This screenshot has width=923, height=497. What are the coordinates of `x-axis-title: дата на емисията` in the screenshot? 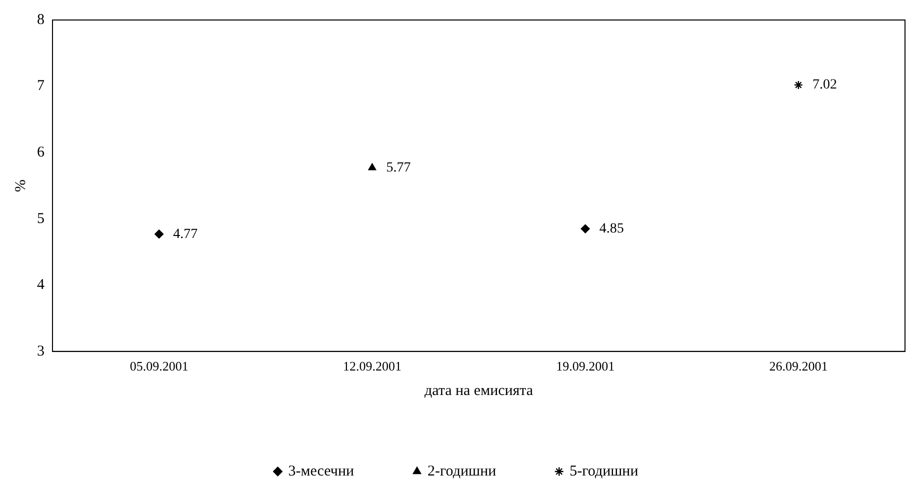 It's located at (479, 390).